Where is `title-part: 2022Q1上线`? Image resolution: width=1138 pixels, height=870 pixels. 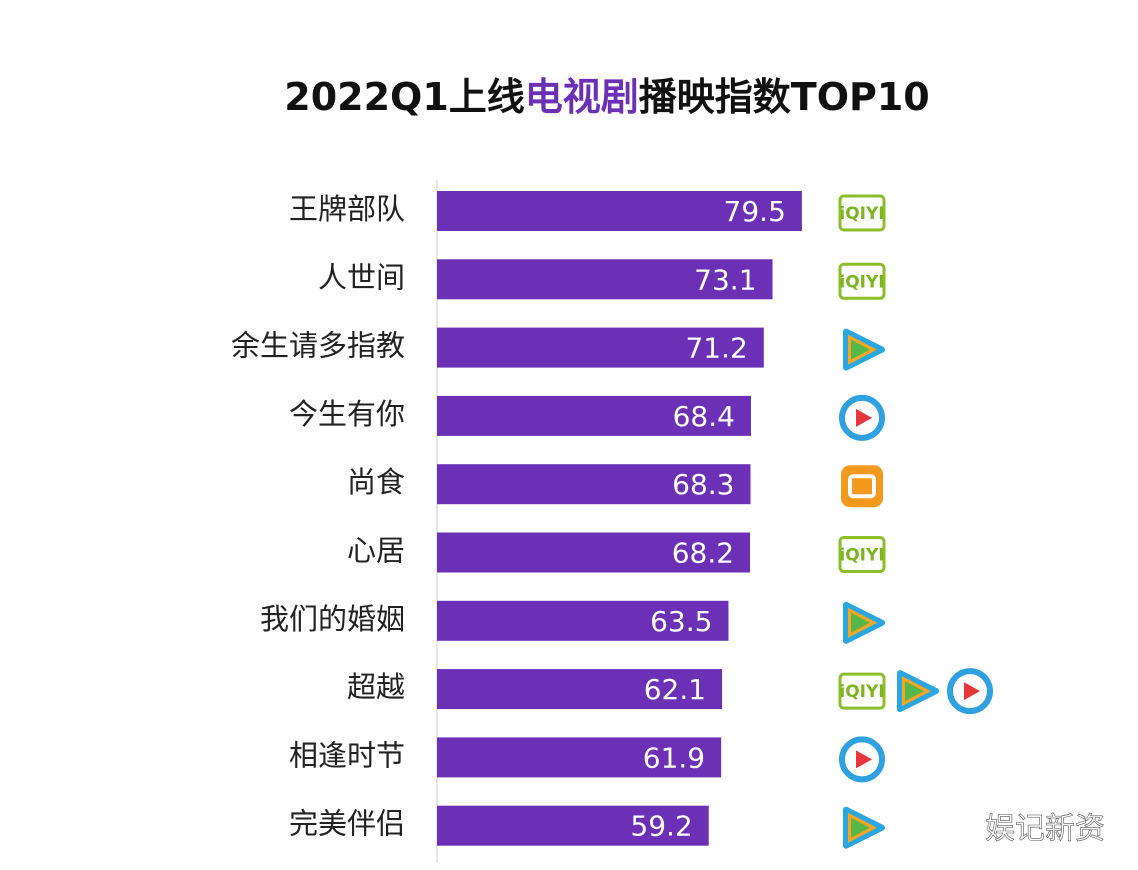 title-part: 2022Q1上线 is located at coordinates (404, 97).